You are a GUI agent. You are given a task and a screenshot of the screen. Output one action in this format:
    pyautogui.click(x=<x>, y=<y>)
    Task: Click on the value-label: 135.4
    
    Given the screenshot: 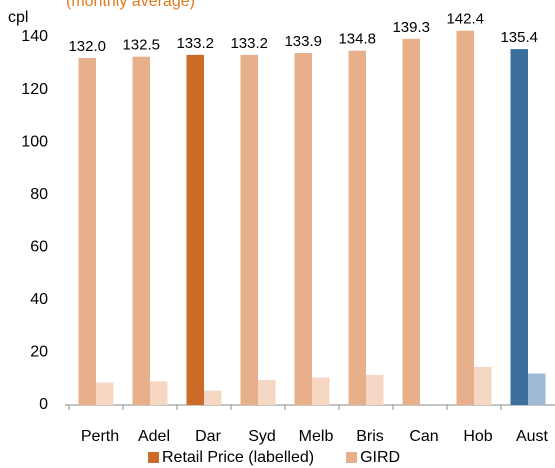 What is the action you would take?
    pyautogui.click(x=519, y=37)
    